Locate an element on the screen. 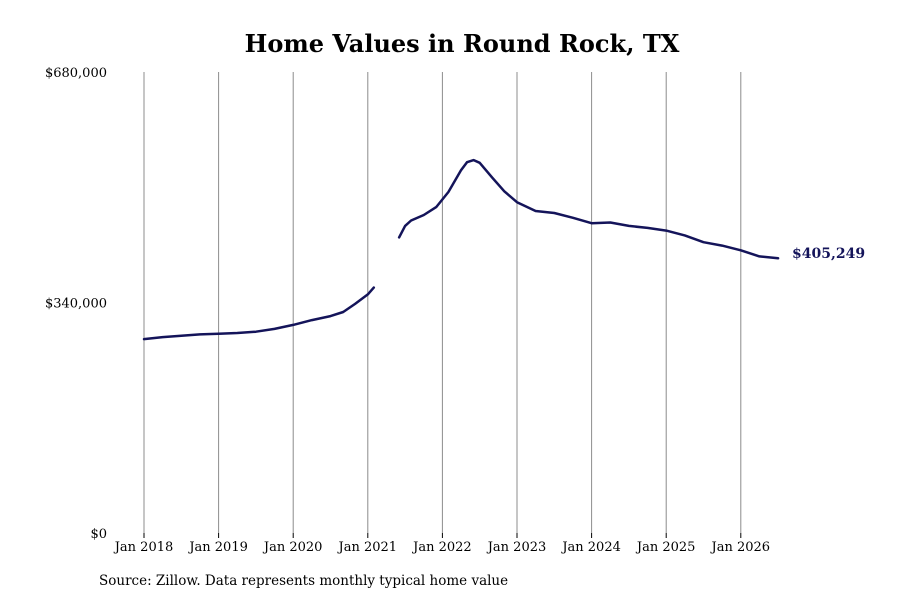 The width and height of the screenshot is (900, 600). x-tick-label: Jan 2022 is located at coordinates (441, 547).